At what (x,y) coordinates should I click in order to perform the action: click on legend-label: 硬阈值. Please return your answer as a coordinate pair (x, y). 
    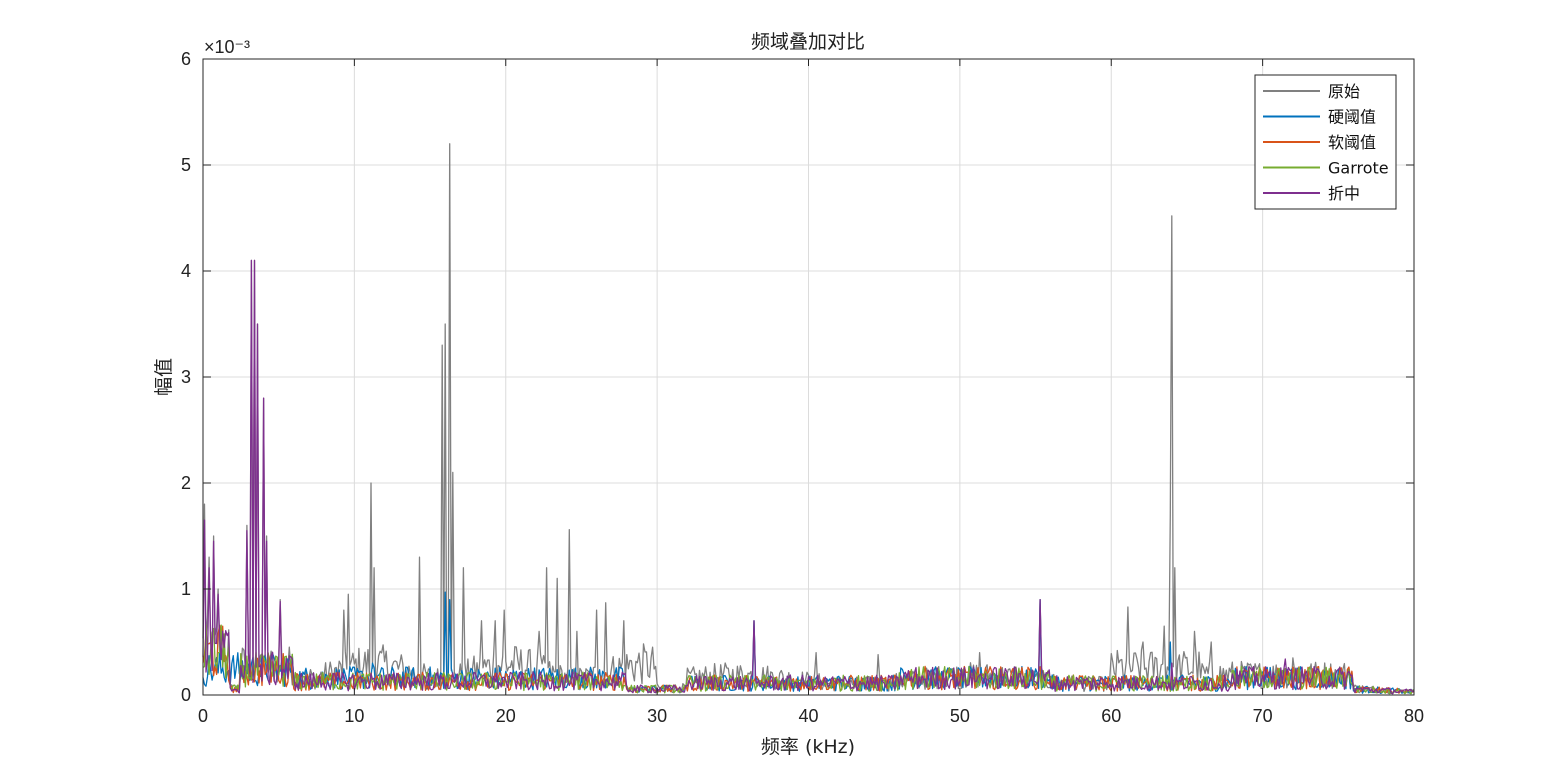
    Looking at the image, I should click on (1352, 117).